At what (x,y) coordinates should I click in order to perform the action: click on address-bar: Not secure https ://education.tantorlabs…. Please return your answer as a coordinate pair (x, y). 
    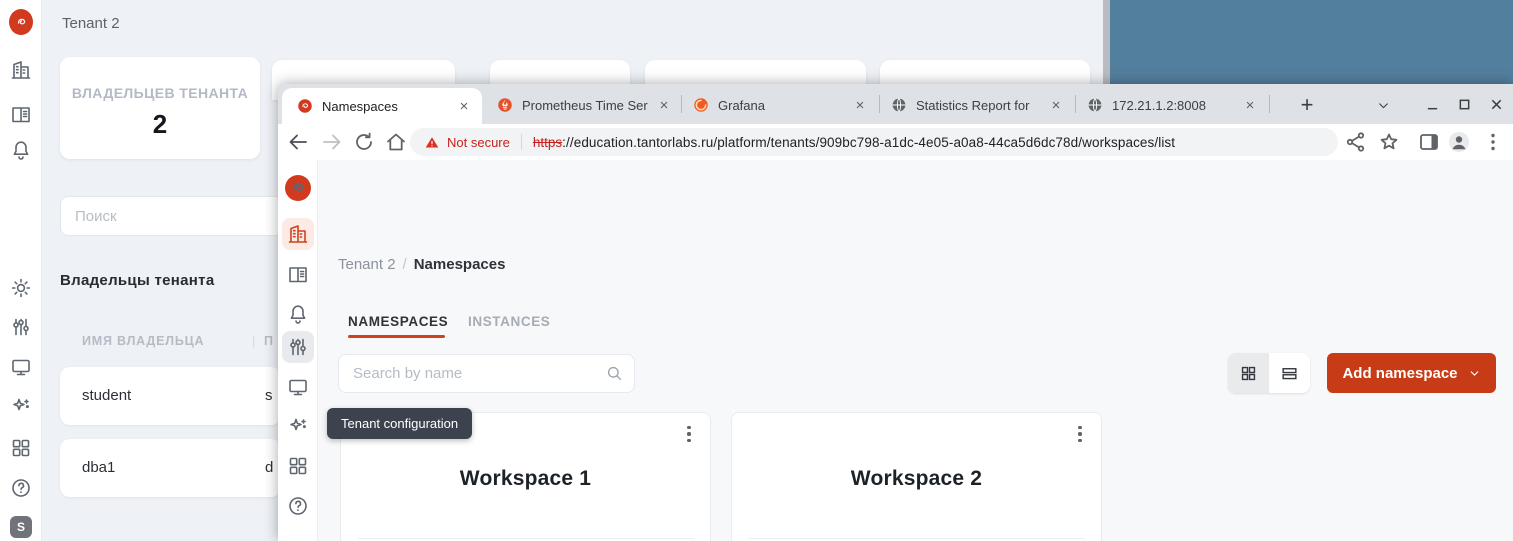
    Looking at the image, I should click on (874, 142).